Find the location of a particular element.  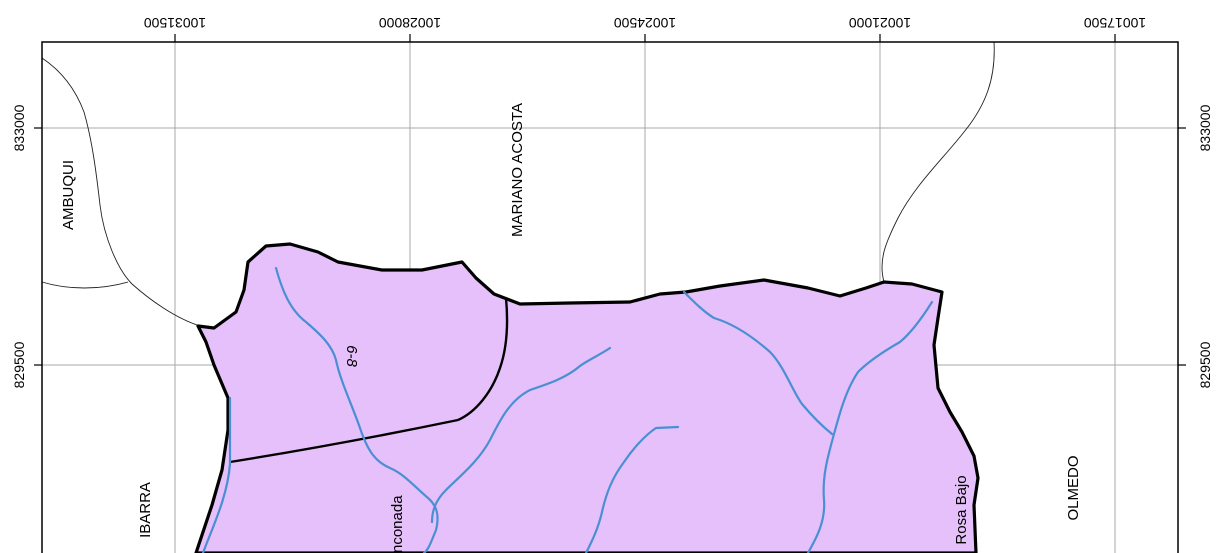

top-tick-label: 10024500 is located at coordinates (645, 23).